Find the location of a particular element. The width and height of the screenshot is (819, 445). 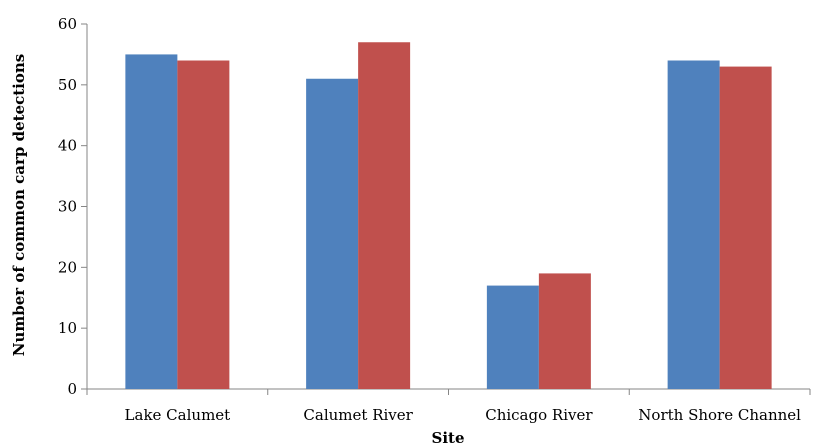

y-axis: 0 10 20 30 40 50 60 is located at coordinates (73, 206).